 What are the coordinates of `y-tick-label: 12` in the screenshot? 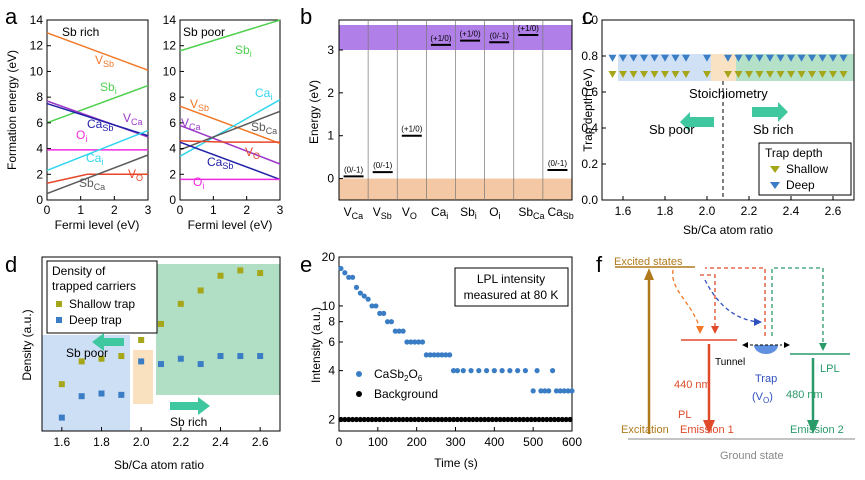 It's located at (170, 46).